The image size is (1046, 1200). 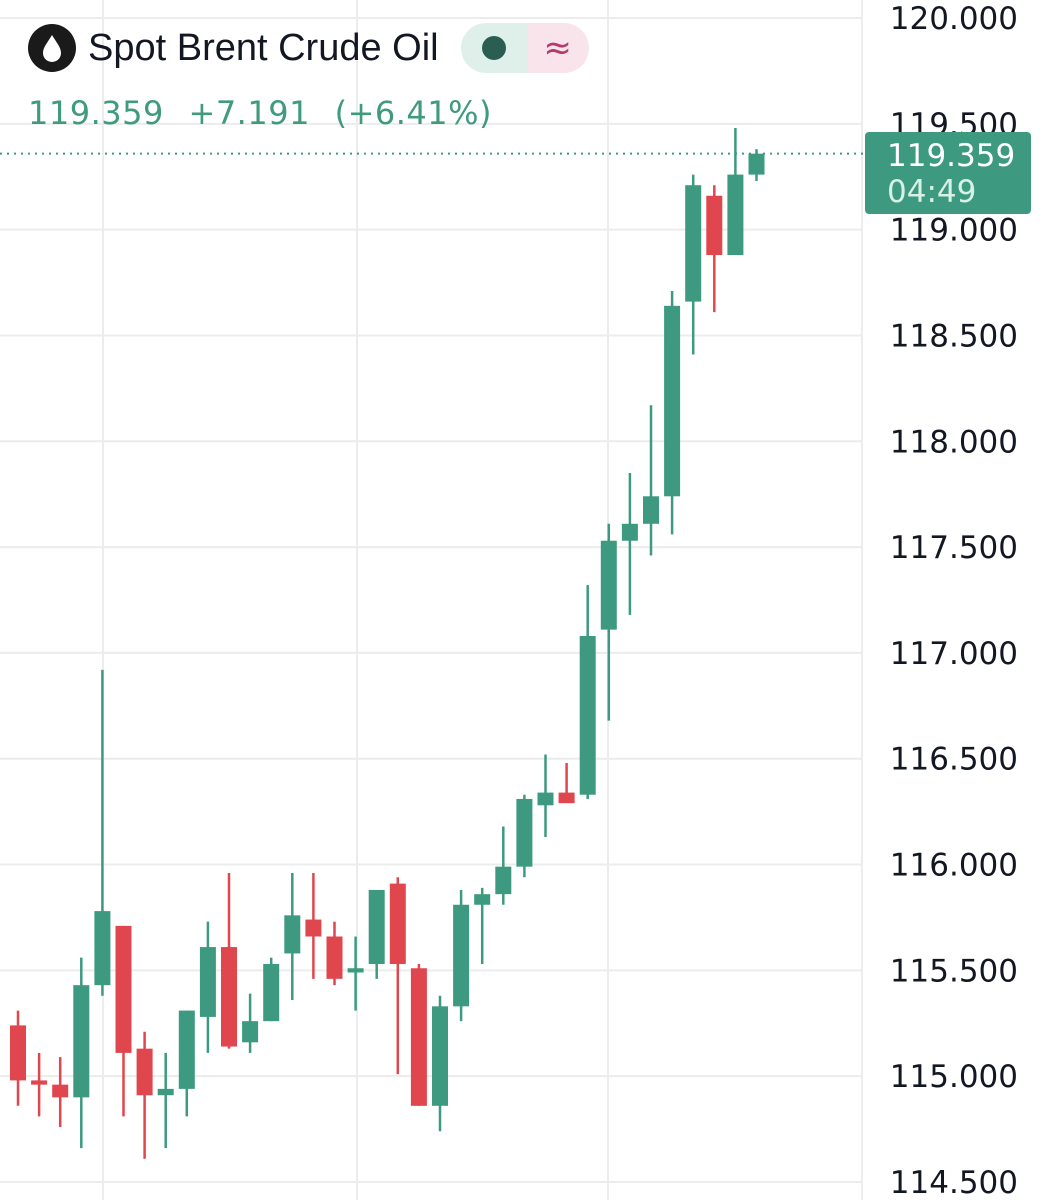 What do you see at coordinates (954, 971) in the screenshot?
I see `y-tick-label: 115.500` at bounding box center [954, 971].